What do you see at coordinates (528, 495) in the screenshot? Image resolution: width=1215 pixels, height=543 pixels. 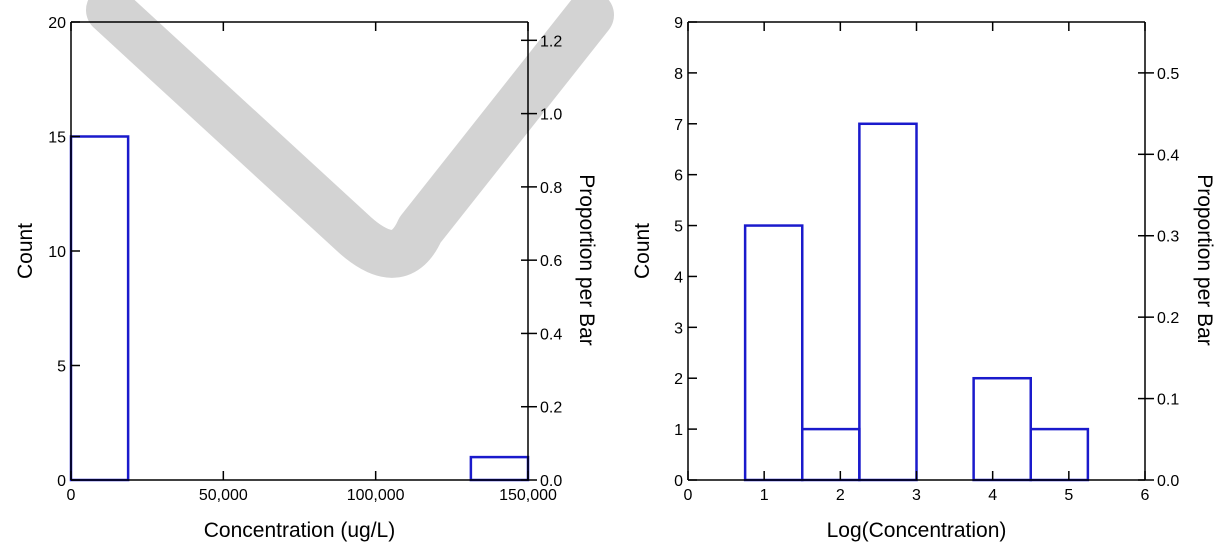 I see `x-tick-label: 150,000` at bounding box center [528, 495].